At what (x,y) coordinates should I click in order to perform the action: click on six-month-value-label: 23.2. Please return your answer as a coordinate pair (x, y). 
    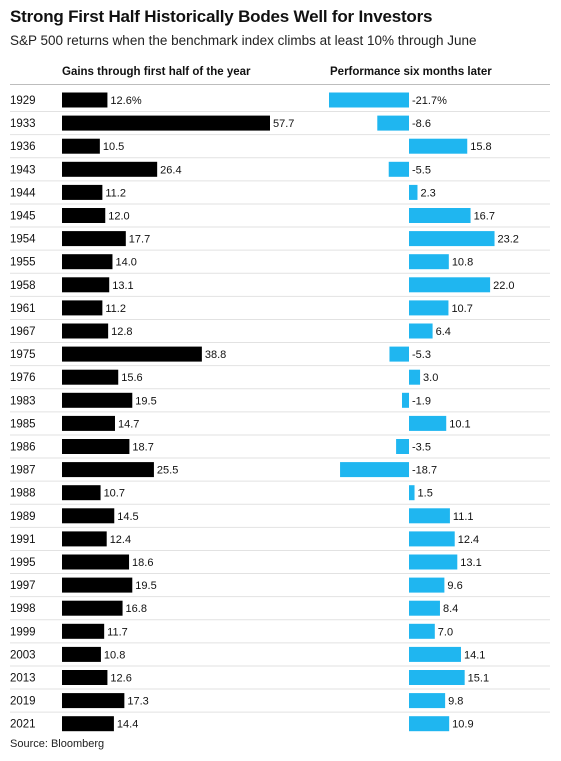
    Looking at the image, I should click on (508, 240).